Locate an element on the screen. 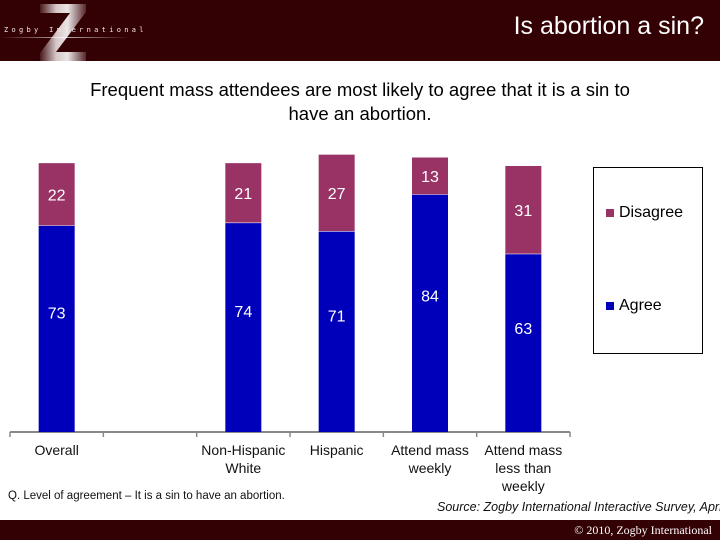 The image size is (720, 540). category-label-line: less than is located at coordinates (523, 468).